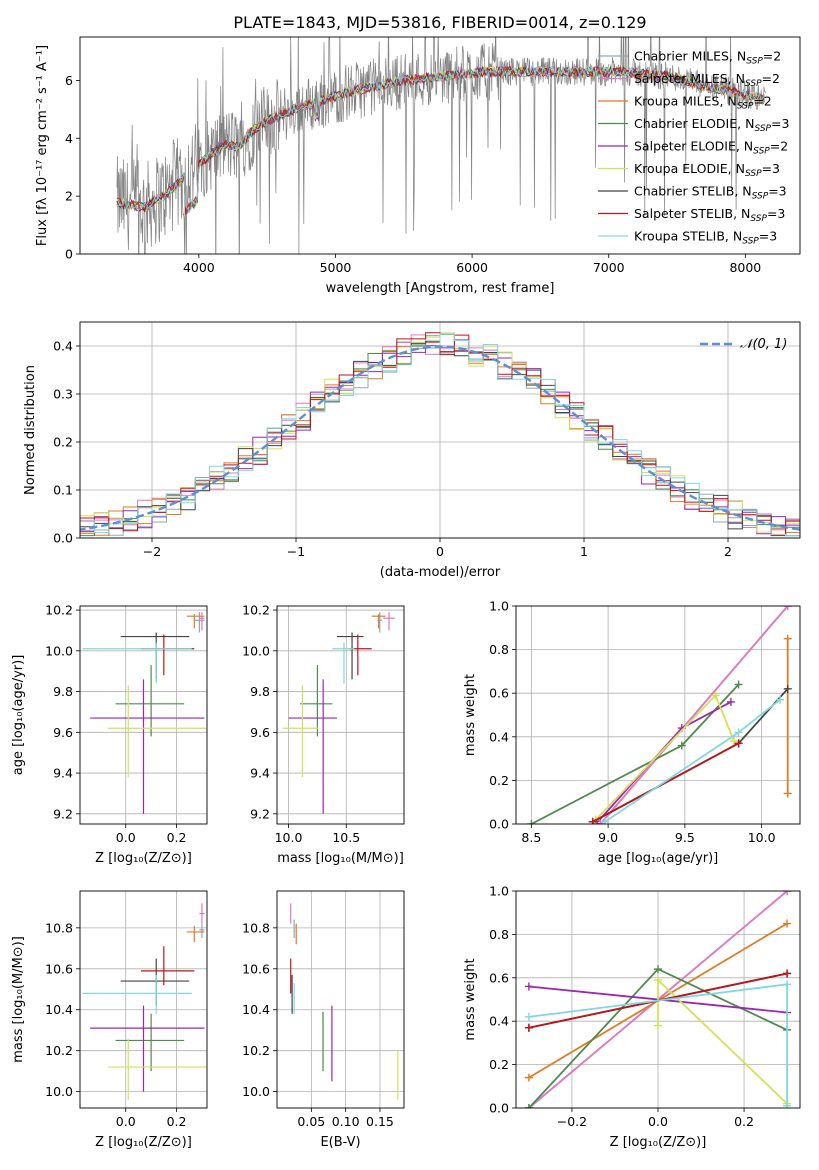 The height and width of the screenshot is (1170, 819). What do you see at coordinates (763, 344) in the screenshot?
I see `legend-label: 𝒩(0, 1)` at bounding box center [763, 344].